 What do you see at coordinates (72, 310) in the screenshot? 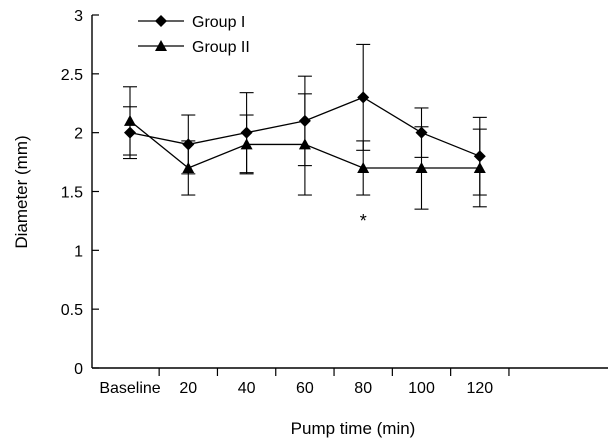
I see `y-tick-label: 0.5` at bounding box center [72, 310].